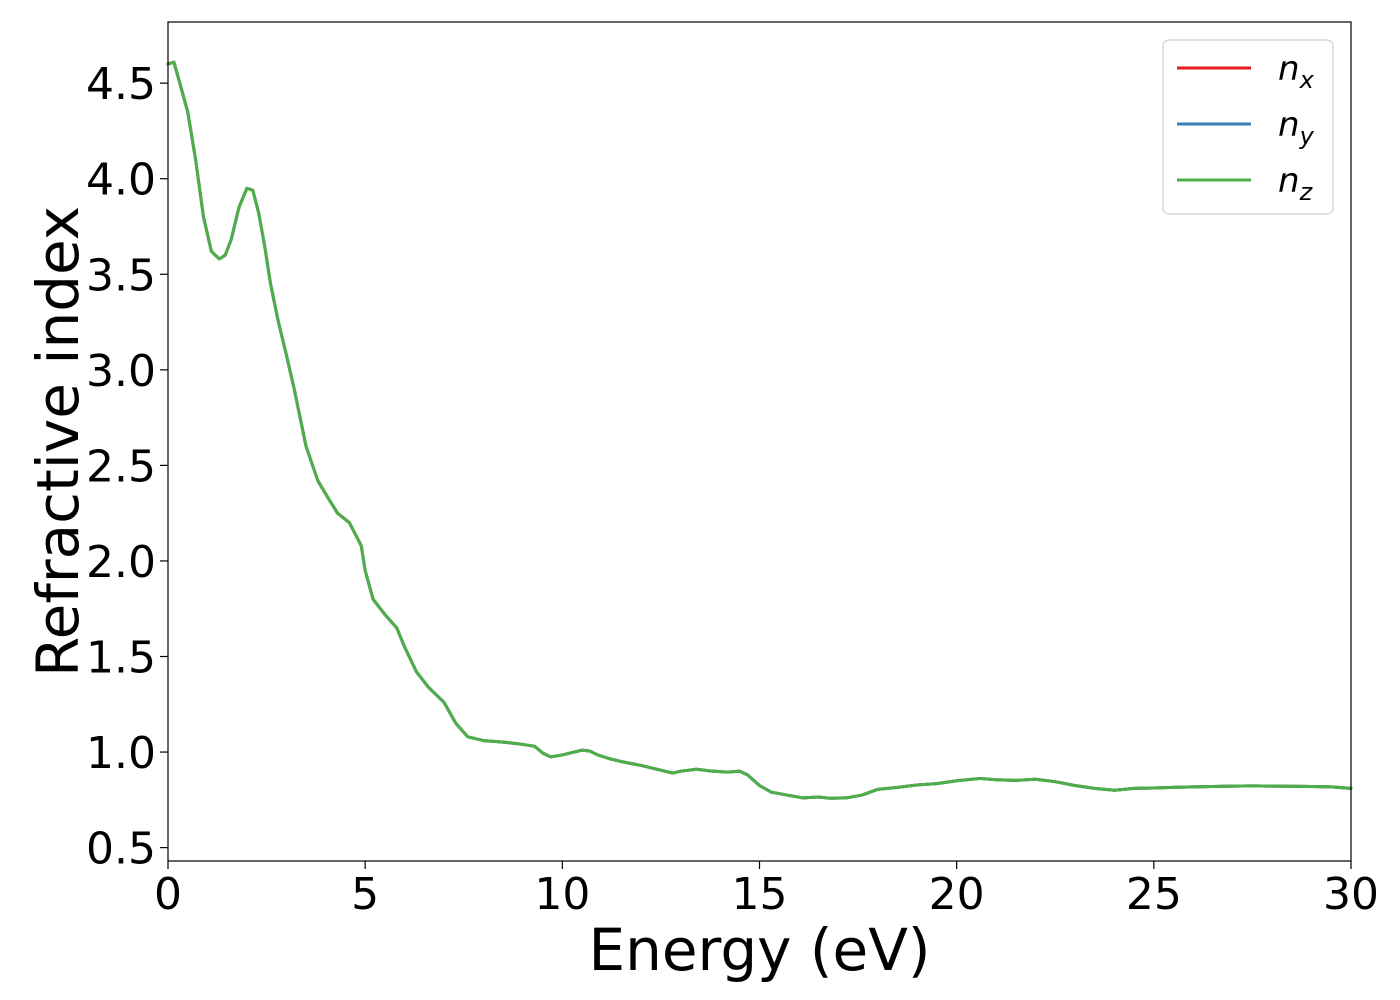 The image size is (1400, 1000). Describe the element at coordinates (58, 441) in the screenshot. I see `y-axis-title: Refractive index` at that location.